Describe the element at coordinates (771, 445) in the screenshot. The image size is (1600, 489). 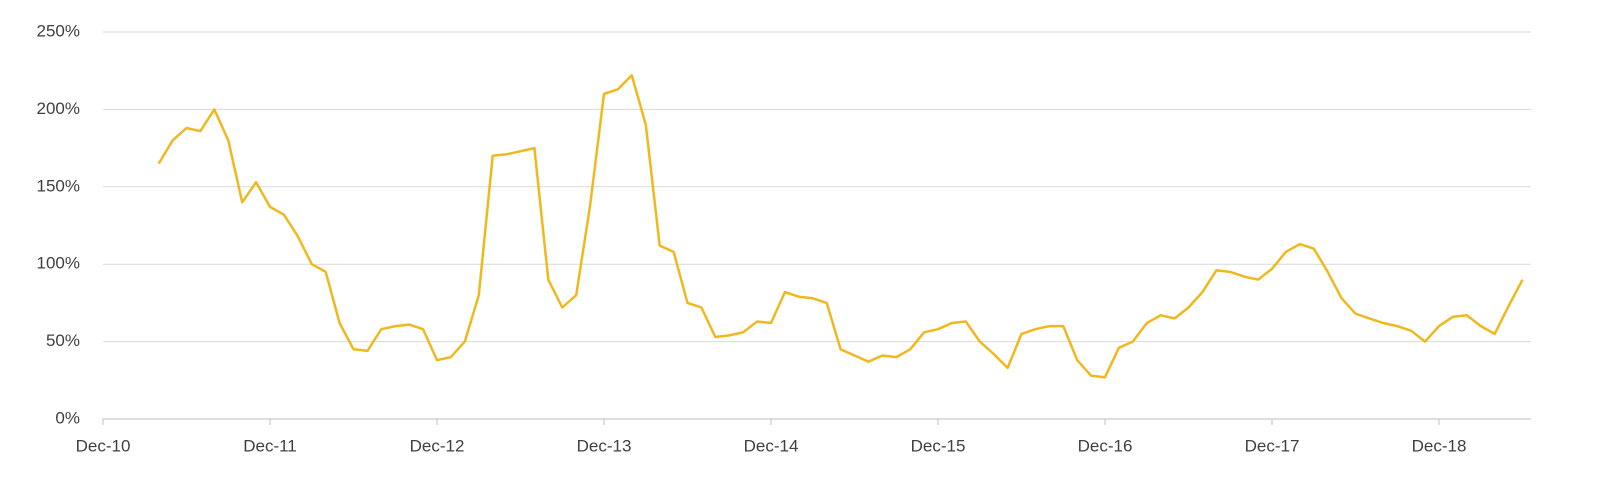
I see `x-tick-label: Dec-14` at that location.